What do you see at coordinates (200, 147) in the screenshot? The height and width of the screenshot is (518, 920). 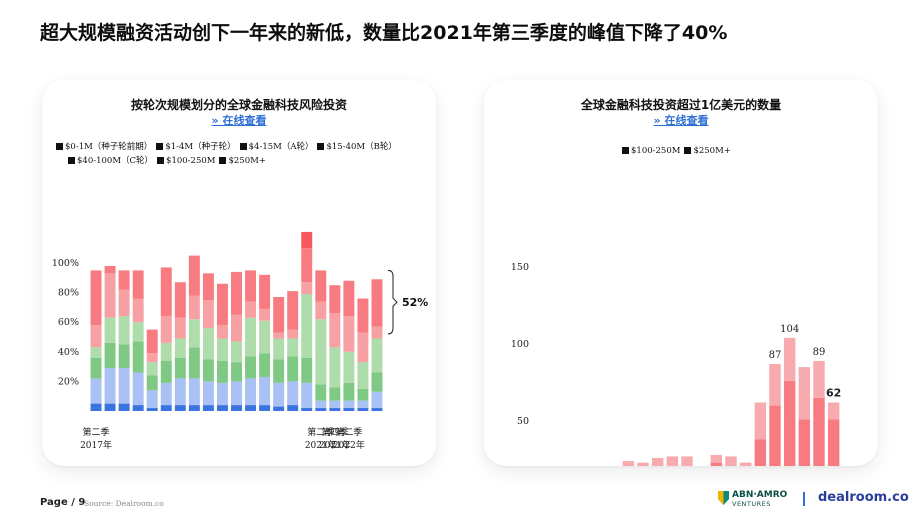 I see `legend-label: $1-4M（种子轮）` at bounding box center [200, 147].